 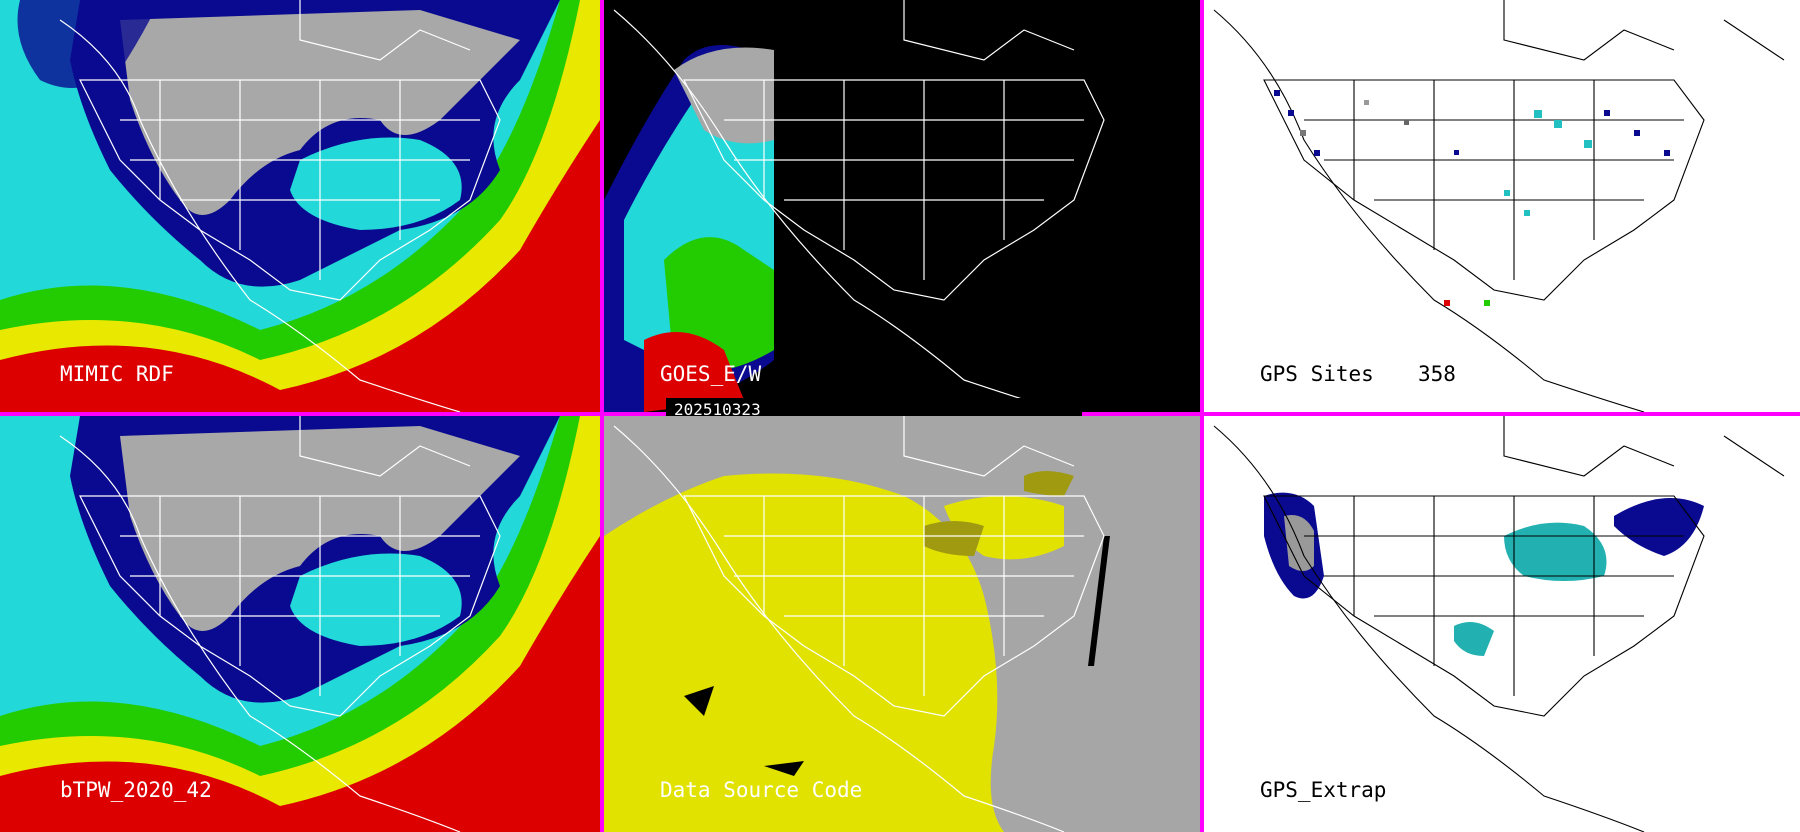 I want to click on panel-label: bTPW_2020_42, so click(x=136, y=790).